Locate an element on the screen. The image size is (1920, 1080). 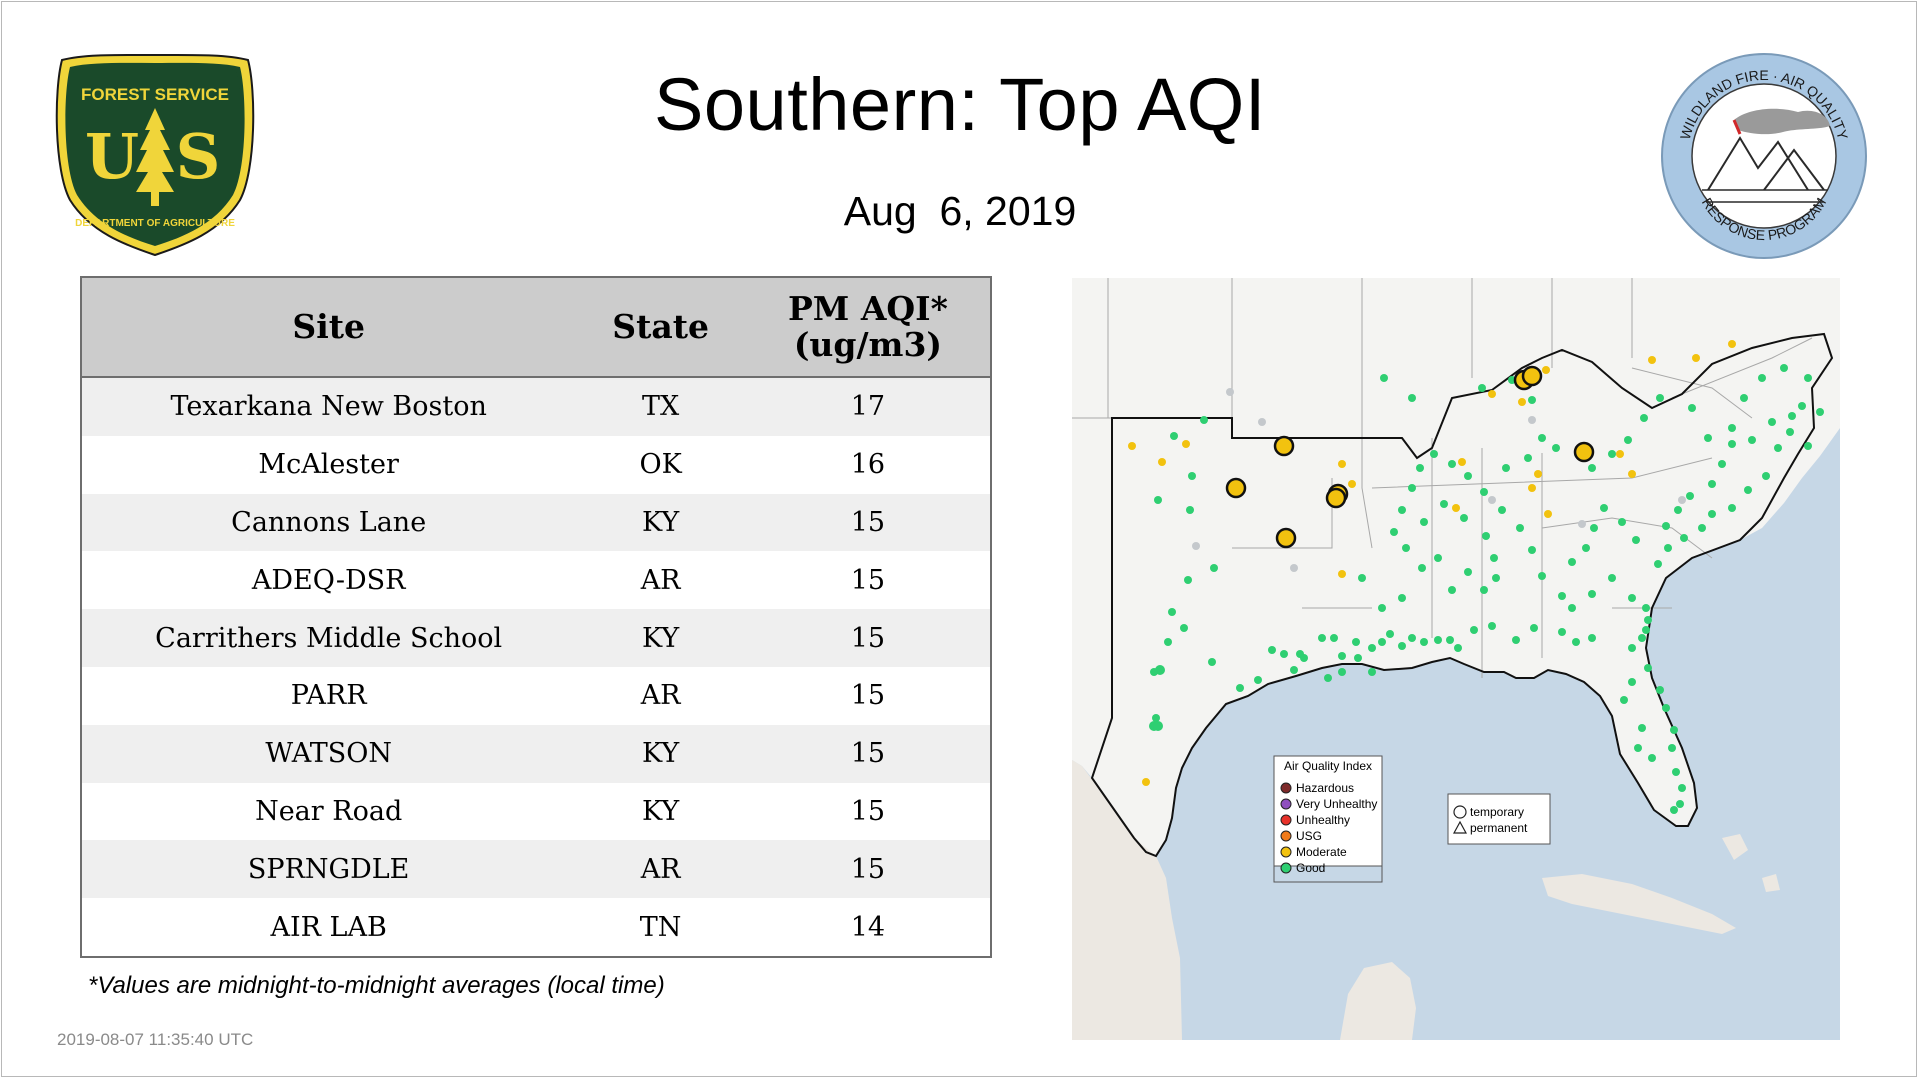
usg-label: USG is located at coordinates (1309, 836).